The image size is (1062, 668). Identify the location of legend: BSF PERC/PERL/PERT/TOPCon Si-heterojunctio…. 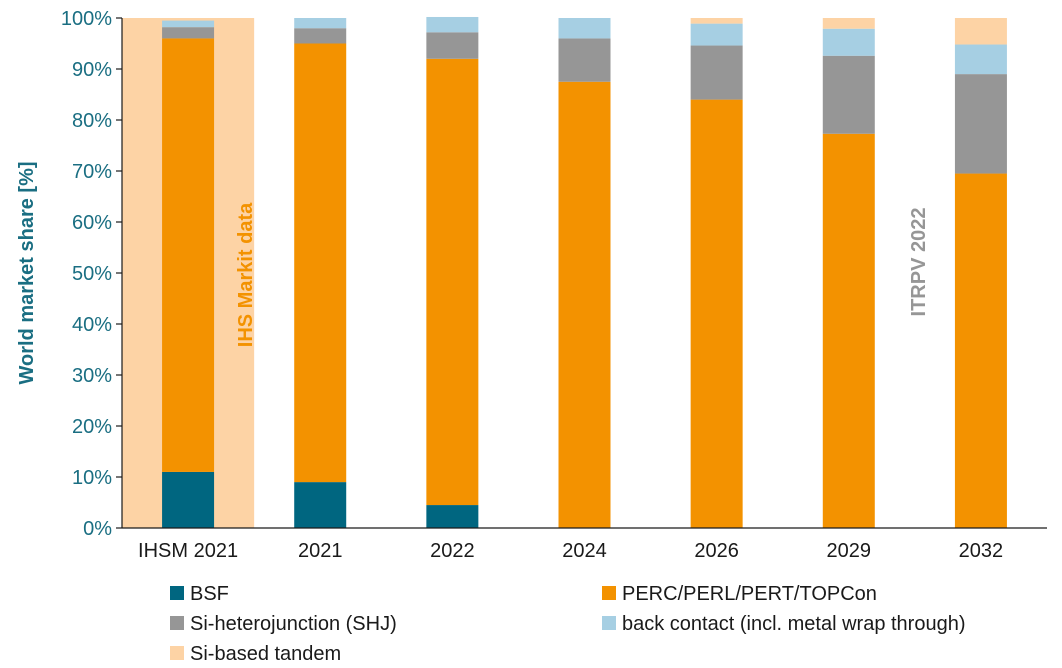
(568, 624).